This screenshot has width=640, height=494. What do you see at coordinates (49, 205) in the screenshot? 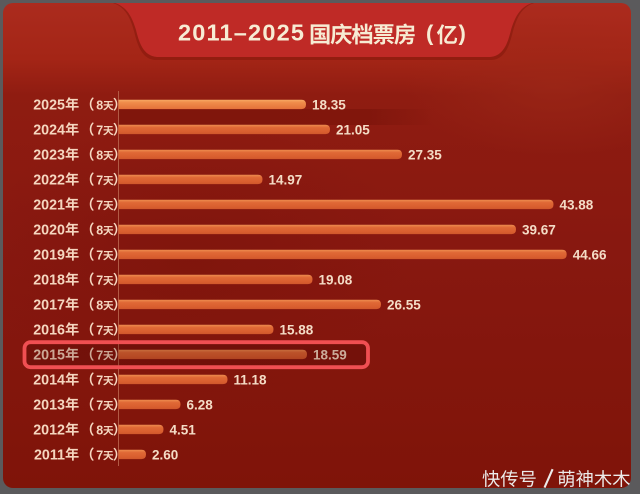
I see `svg-text: 2021` at bounding box center [49, 205].